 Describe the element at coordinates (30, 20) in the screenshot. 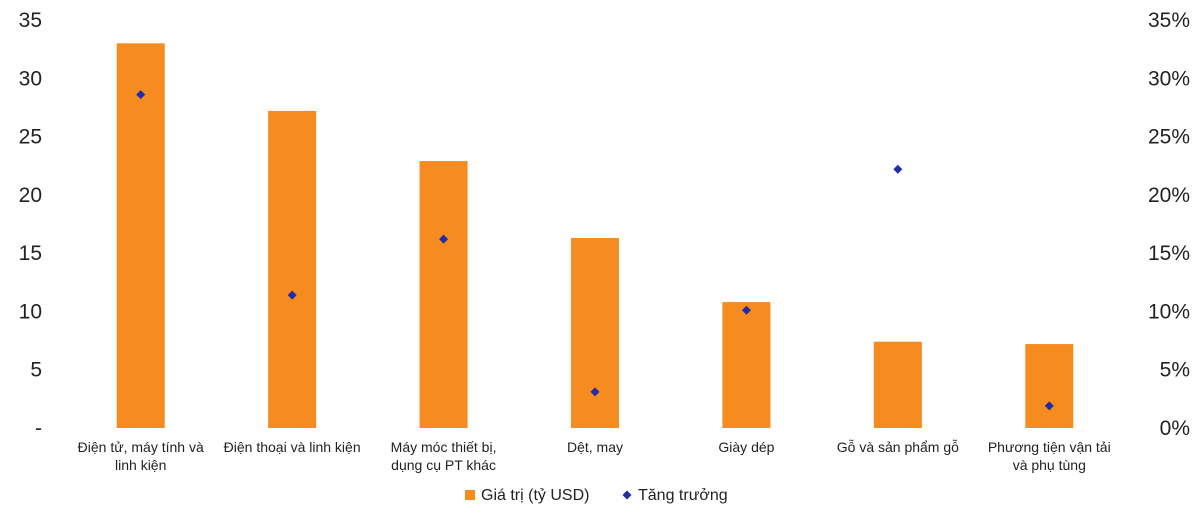

I see `left-tick-label: 35` at that location.